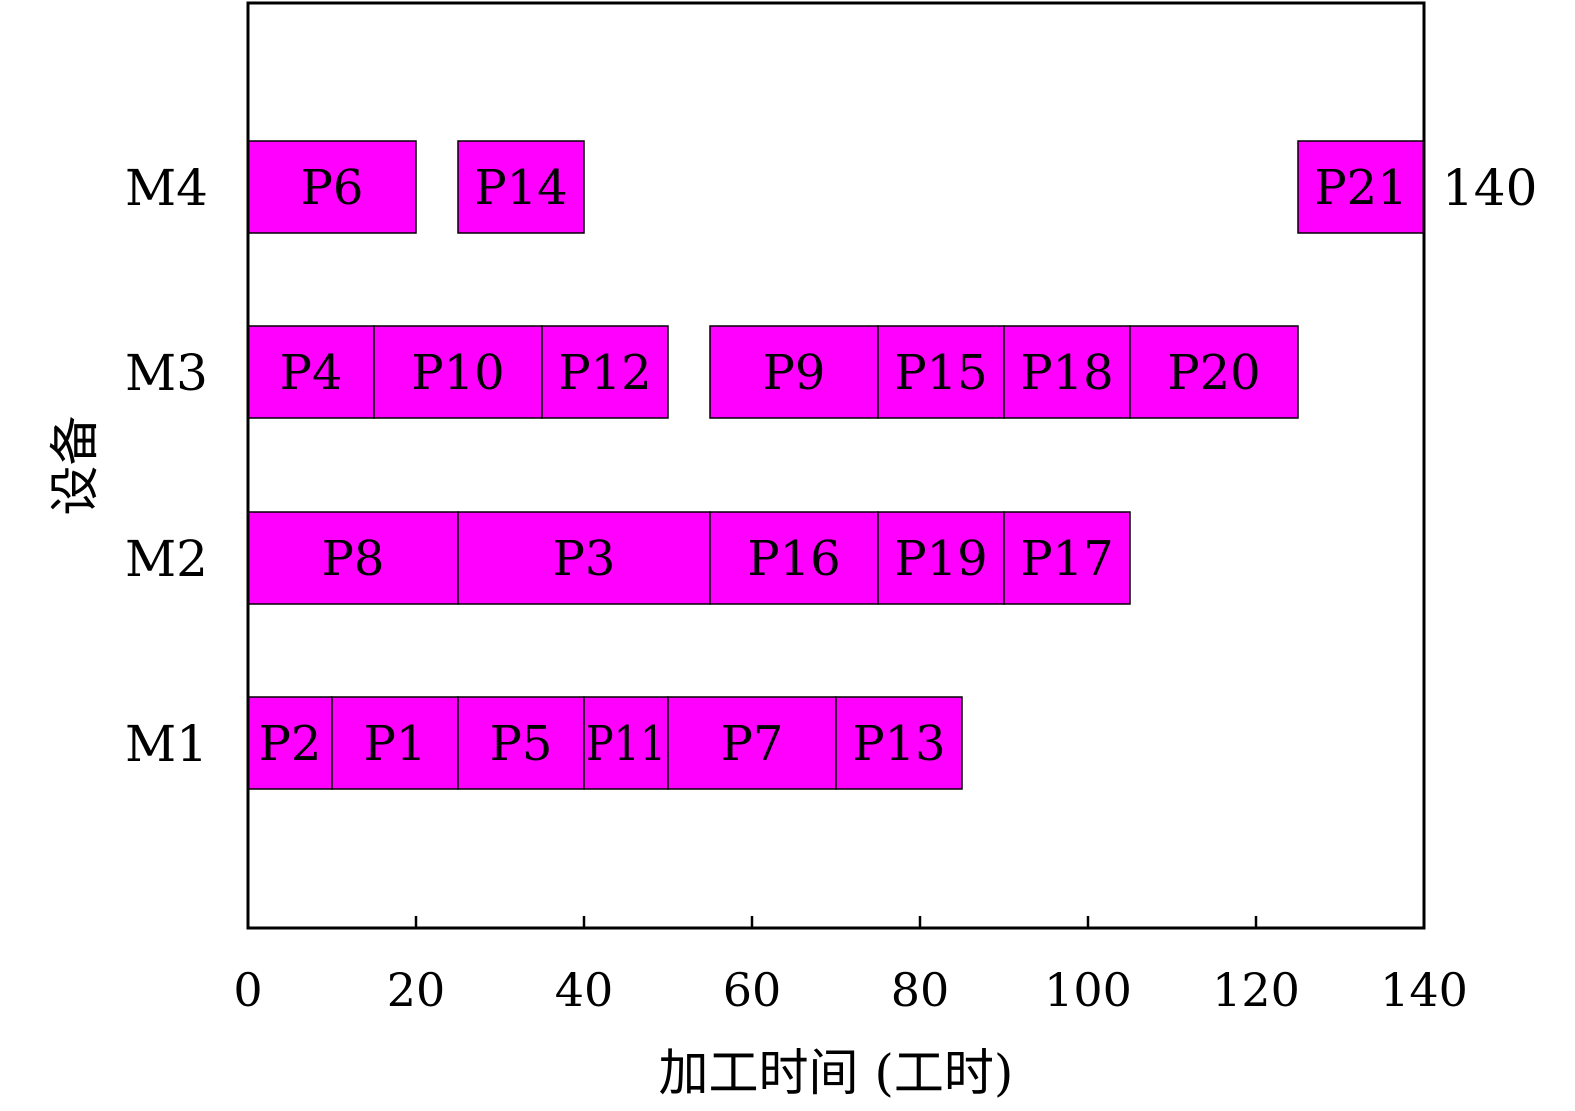  I want to click on row-label-m4: M4, so click(166, 188).